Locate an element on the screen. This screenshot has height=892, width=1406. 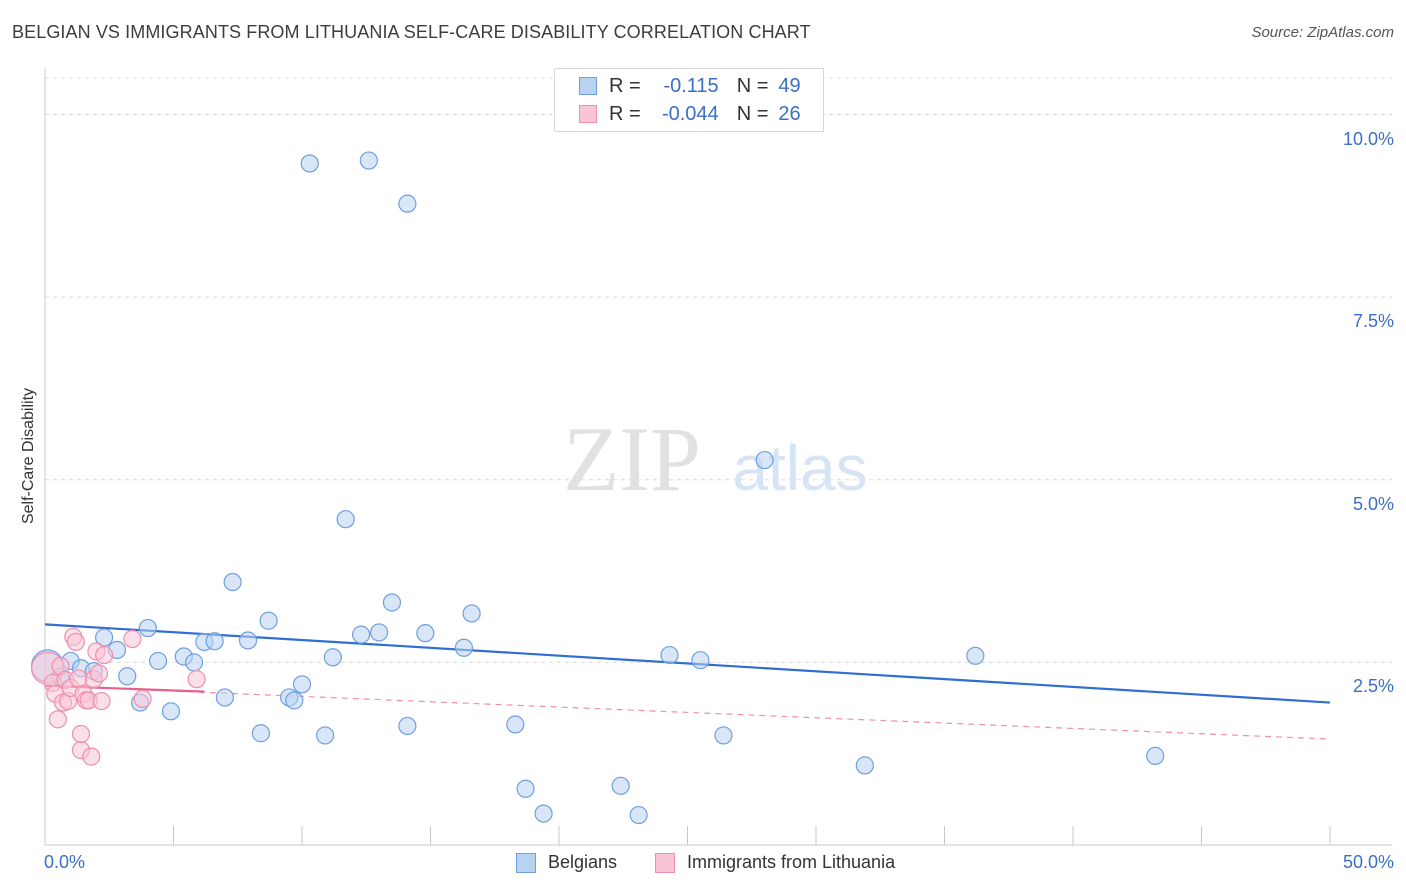
stats-legend-row-lithuania: R = -0.044 N = 26 is located at coordinates (690, 114).